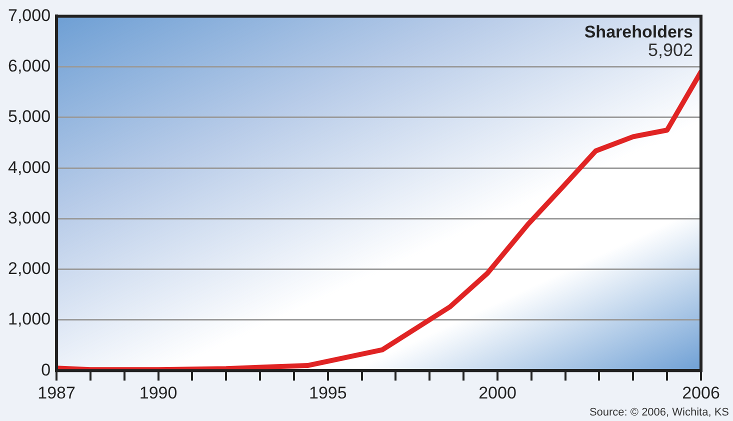  Describe the element at coordinates (497, 392) in the screenshot. I see `x-tick-label: 2000` at that location.